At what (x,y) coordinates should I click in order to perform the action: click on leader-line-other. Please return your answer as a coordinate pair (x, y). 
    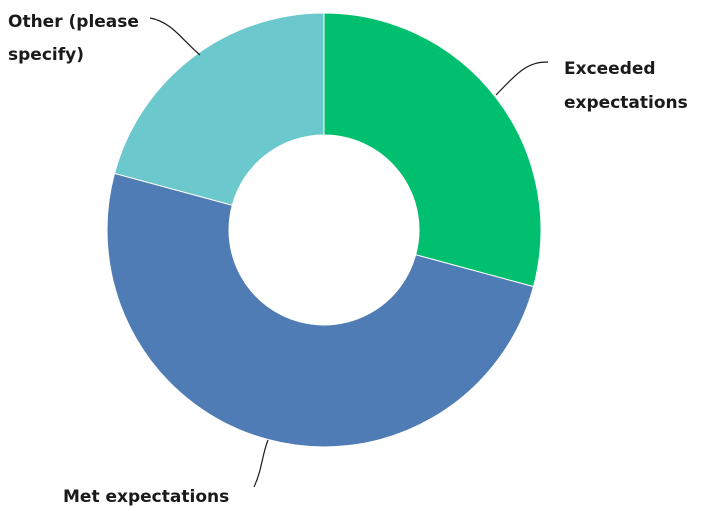
    Looking at the image, I should click on (175, 36).